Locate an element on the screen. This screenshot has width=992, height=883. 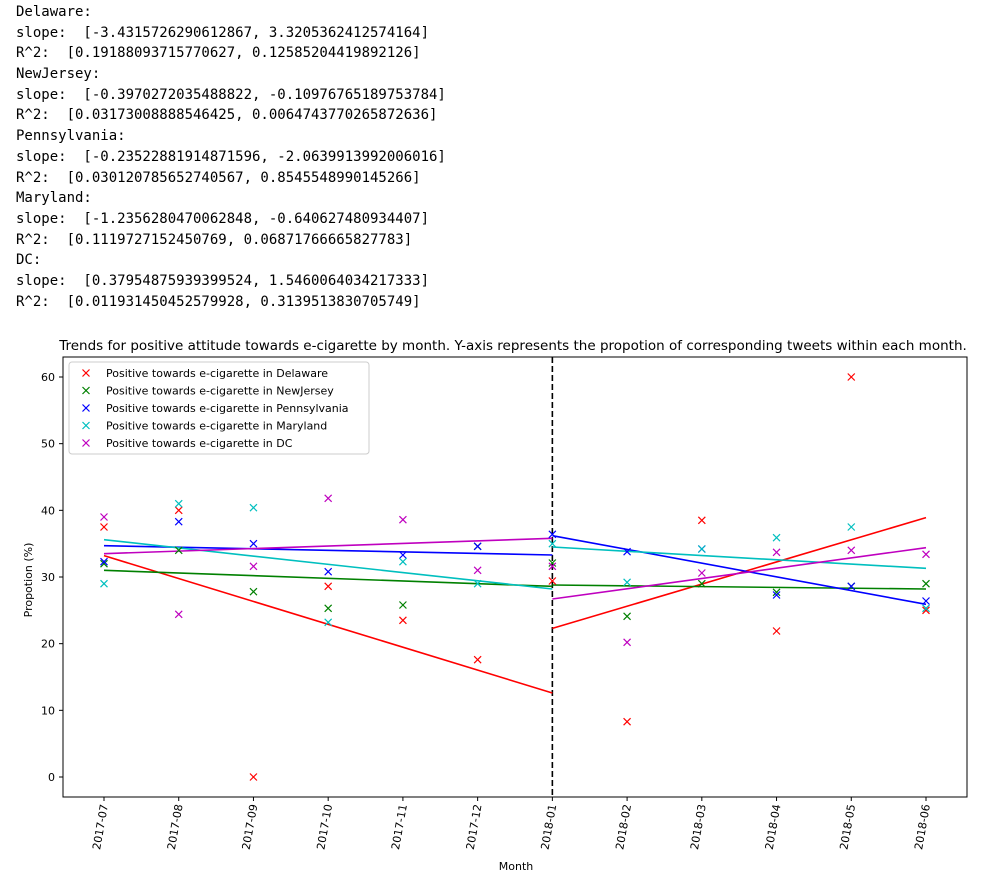
y-tick-label: 10 is located at coordinates (48, 710).